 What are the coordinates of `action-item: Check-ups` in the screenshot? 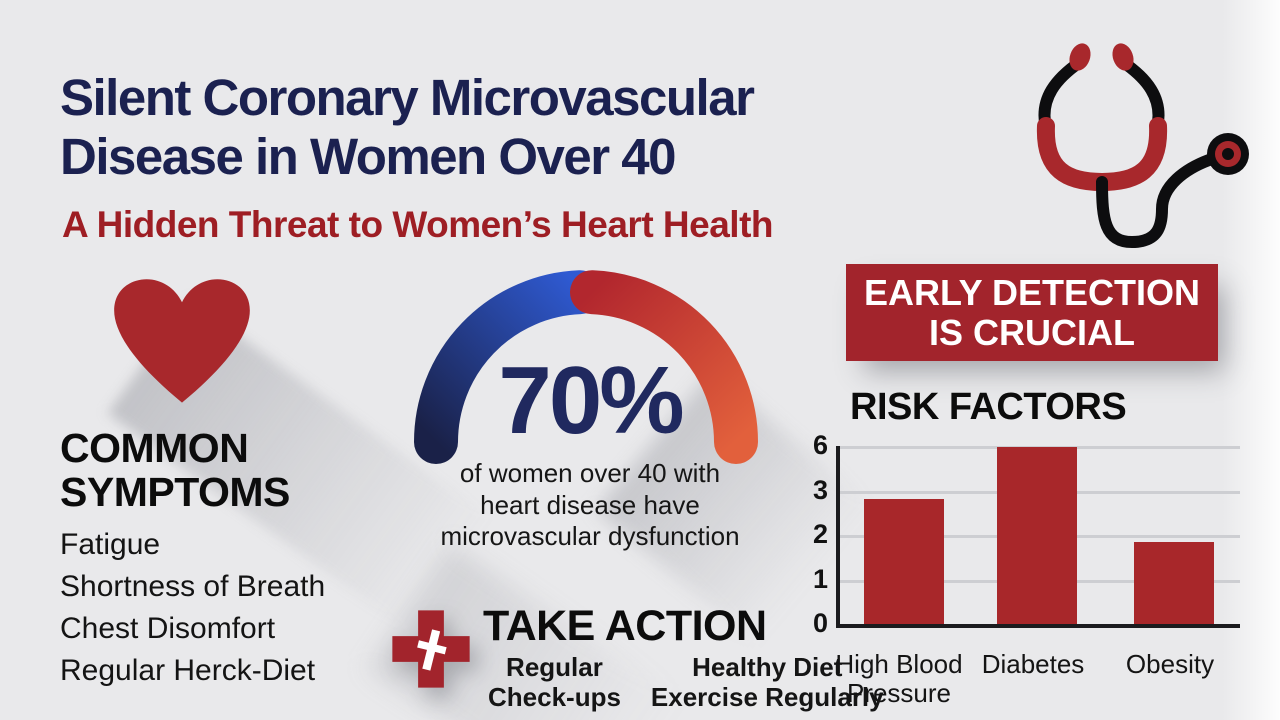 It's located at (554, 697).